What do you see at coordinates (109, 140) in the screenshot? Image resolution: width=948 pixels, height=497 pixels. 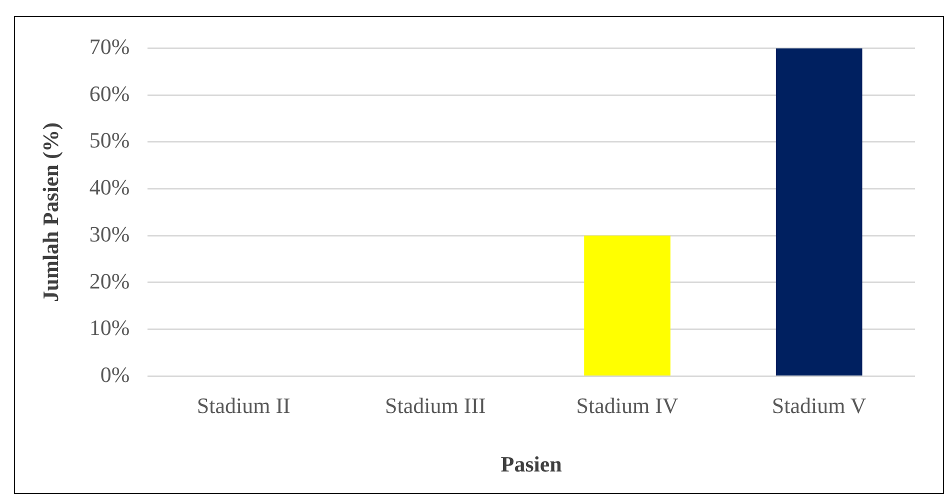 I see `y-tick-label: 50%` at bounding box center [109, 140].